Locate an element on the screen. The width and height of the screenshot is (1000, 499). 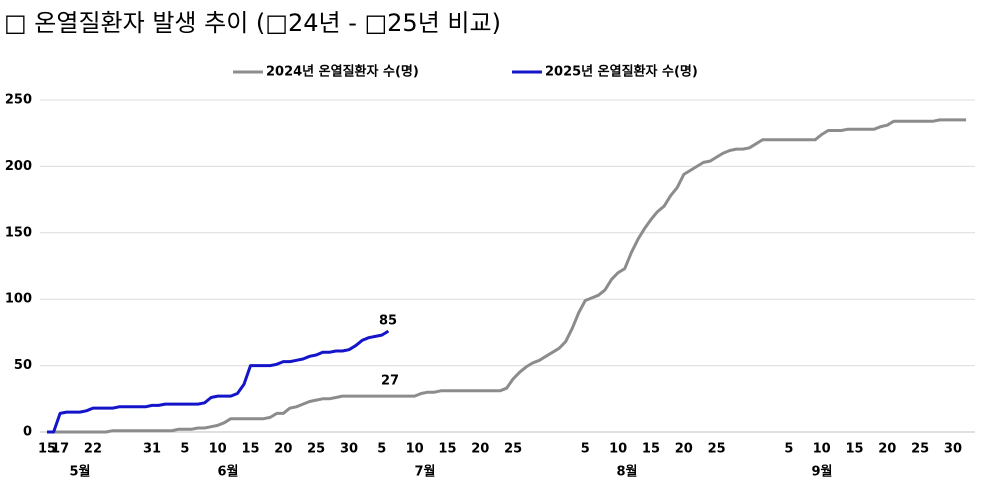
annotation: 85 is located at coordinates (388, 321).